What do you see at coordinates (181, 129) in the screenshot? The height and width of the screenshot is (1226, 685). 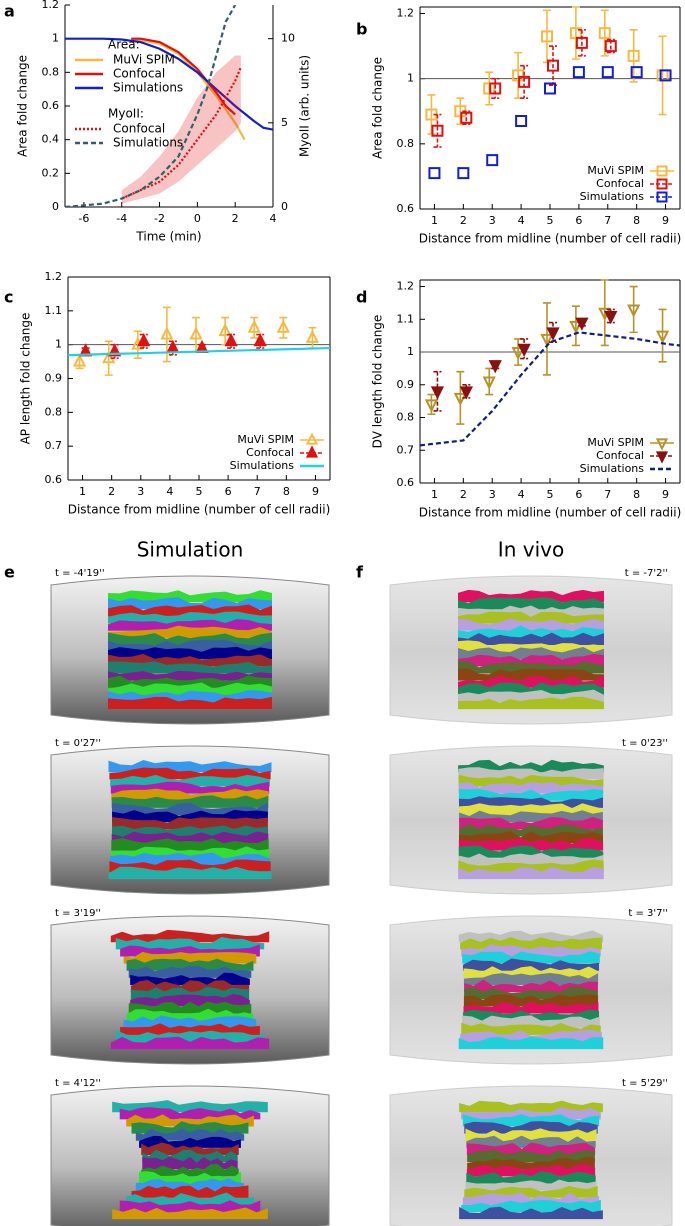 I see `band` at bounding box center [181, 129].